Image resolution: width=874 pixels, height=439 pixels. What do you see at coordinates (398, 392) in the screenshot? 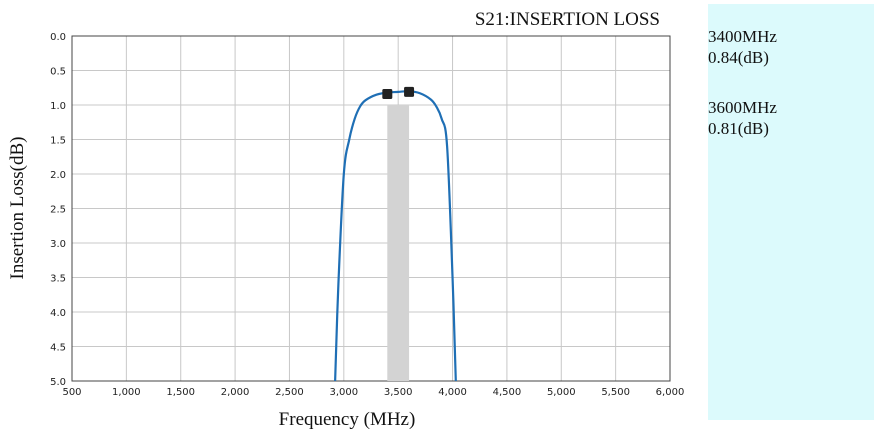
I see `x-tick-label: 3,500` at bounding box center [398, 392].